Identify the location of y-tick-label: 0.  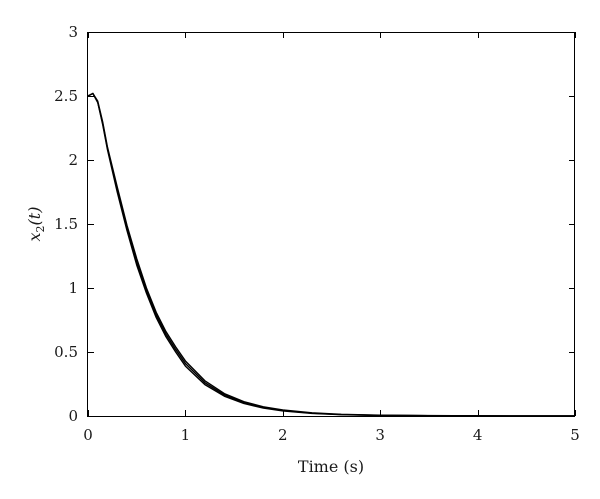
(73, 416).